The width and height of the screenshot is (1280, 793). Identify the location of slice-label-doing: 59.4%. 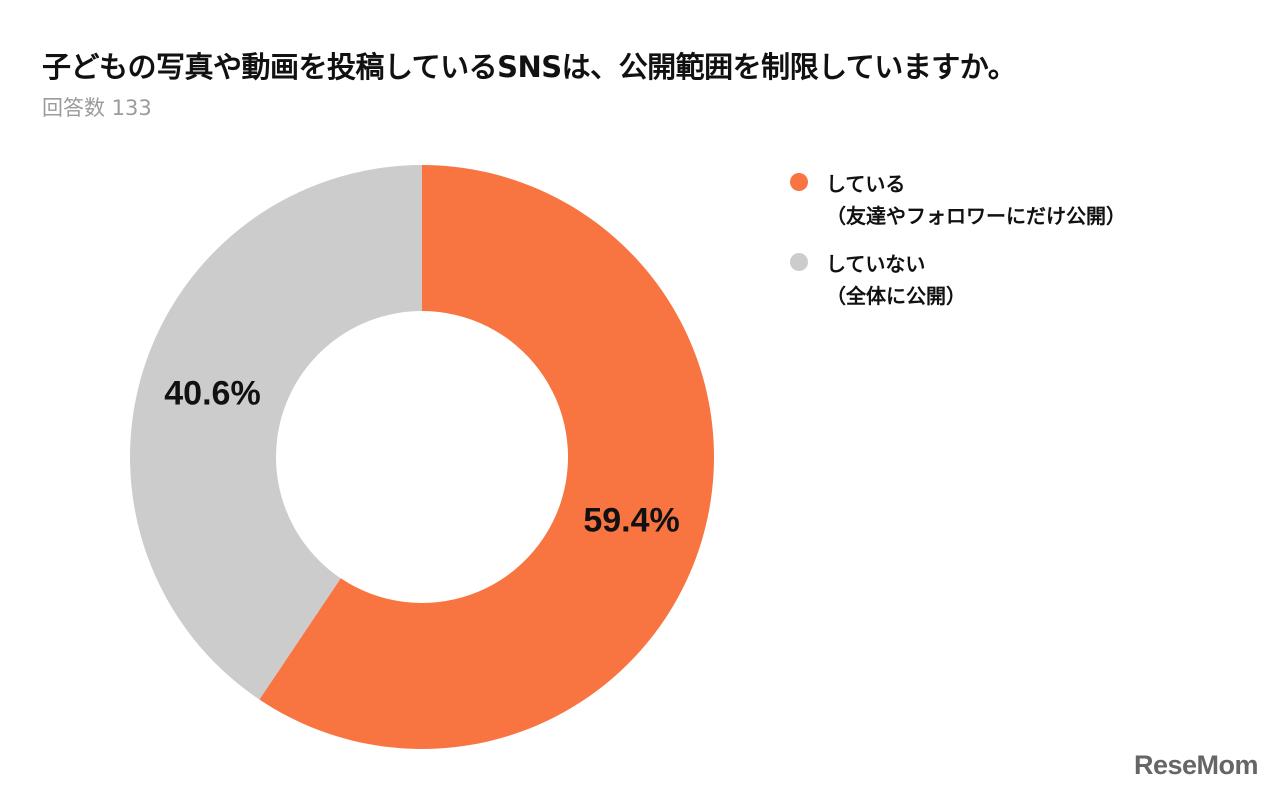
(631, 521).